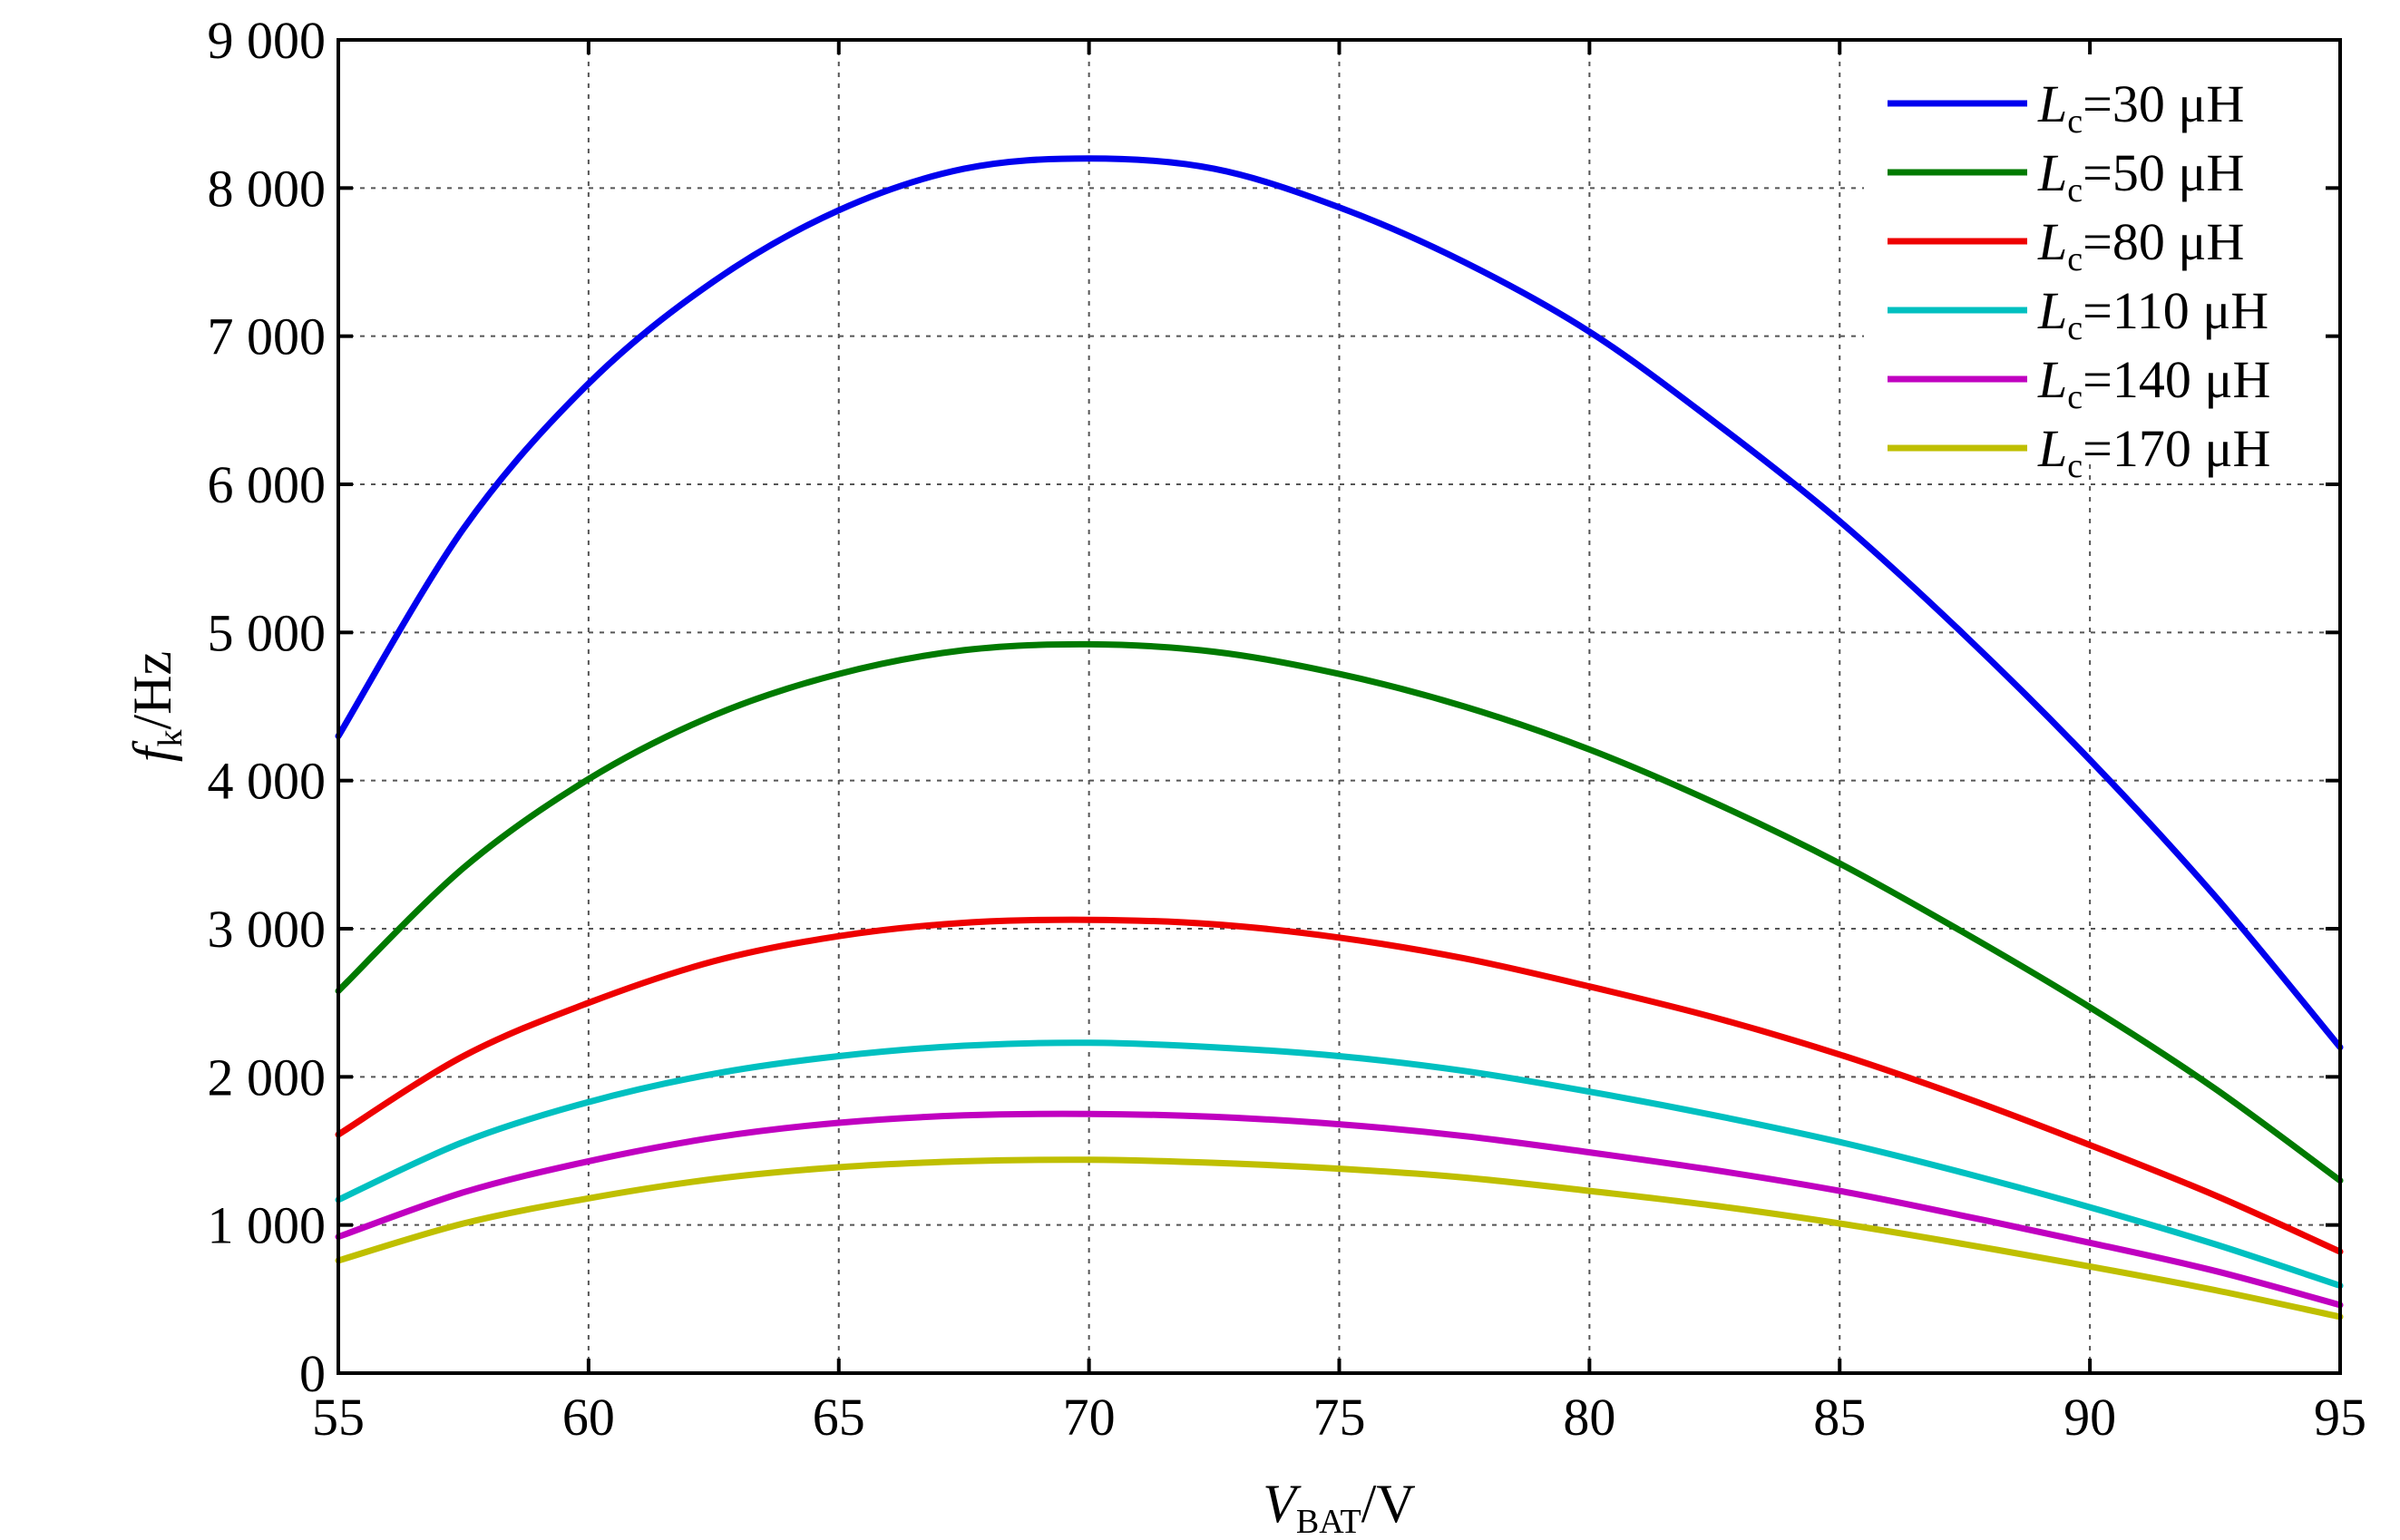  Describe the element at coordinates (339, 1417) in the screenshot. I see `x-tick-label: 55` at that location.